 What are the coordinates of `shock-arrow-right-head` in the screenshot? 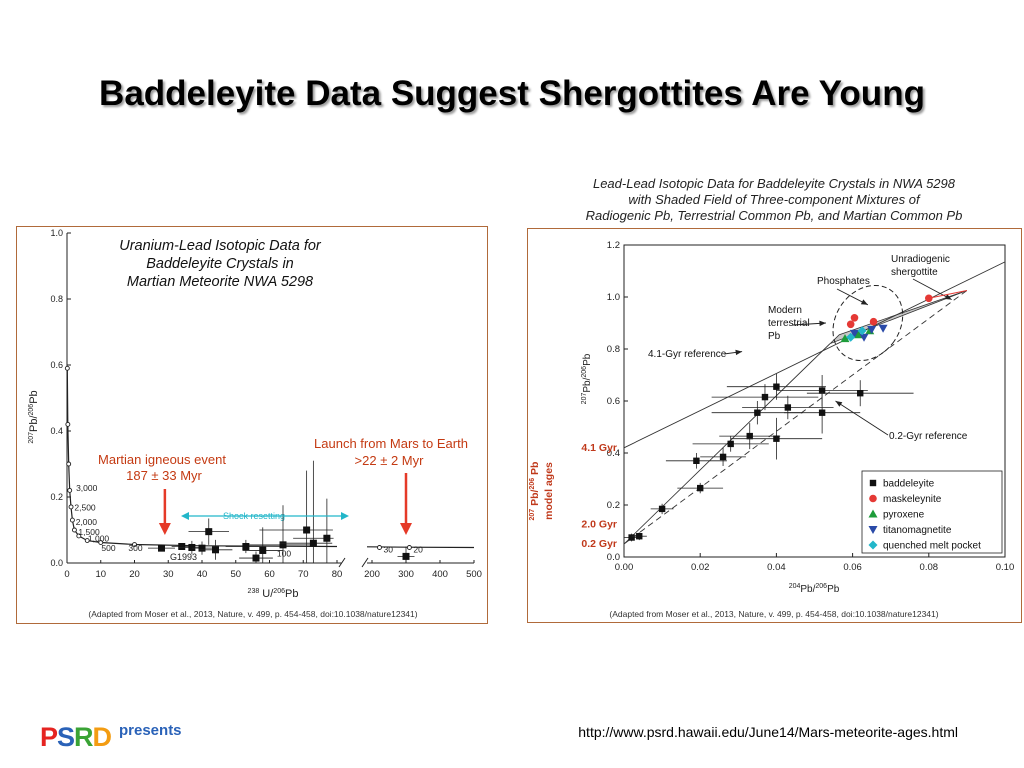 It's located at (345, 516).